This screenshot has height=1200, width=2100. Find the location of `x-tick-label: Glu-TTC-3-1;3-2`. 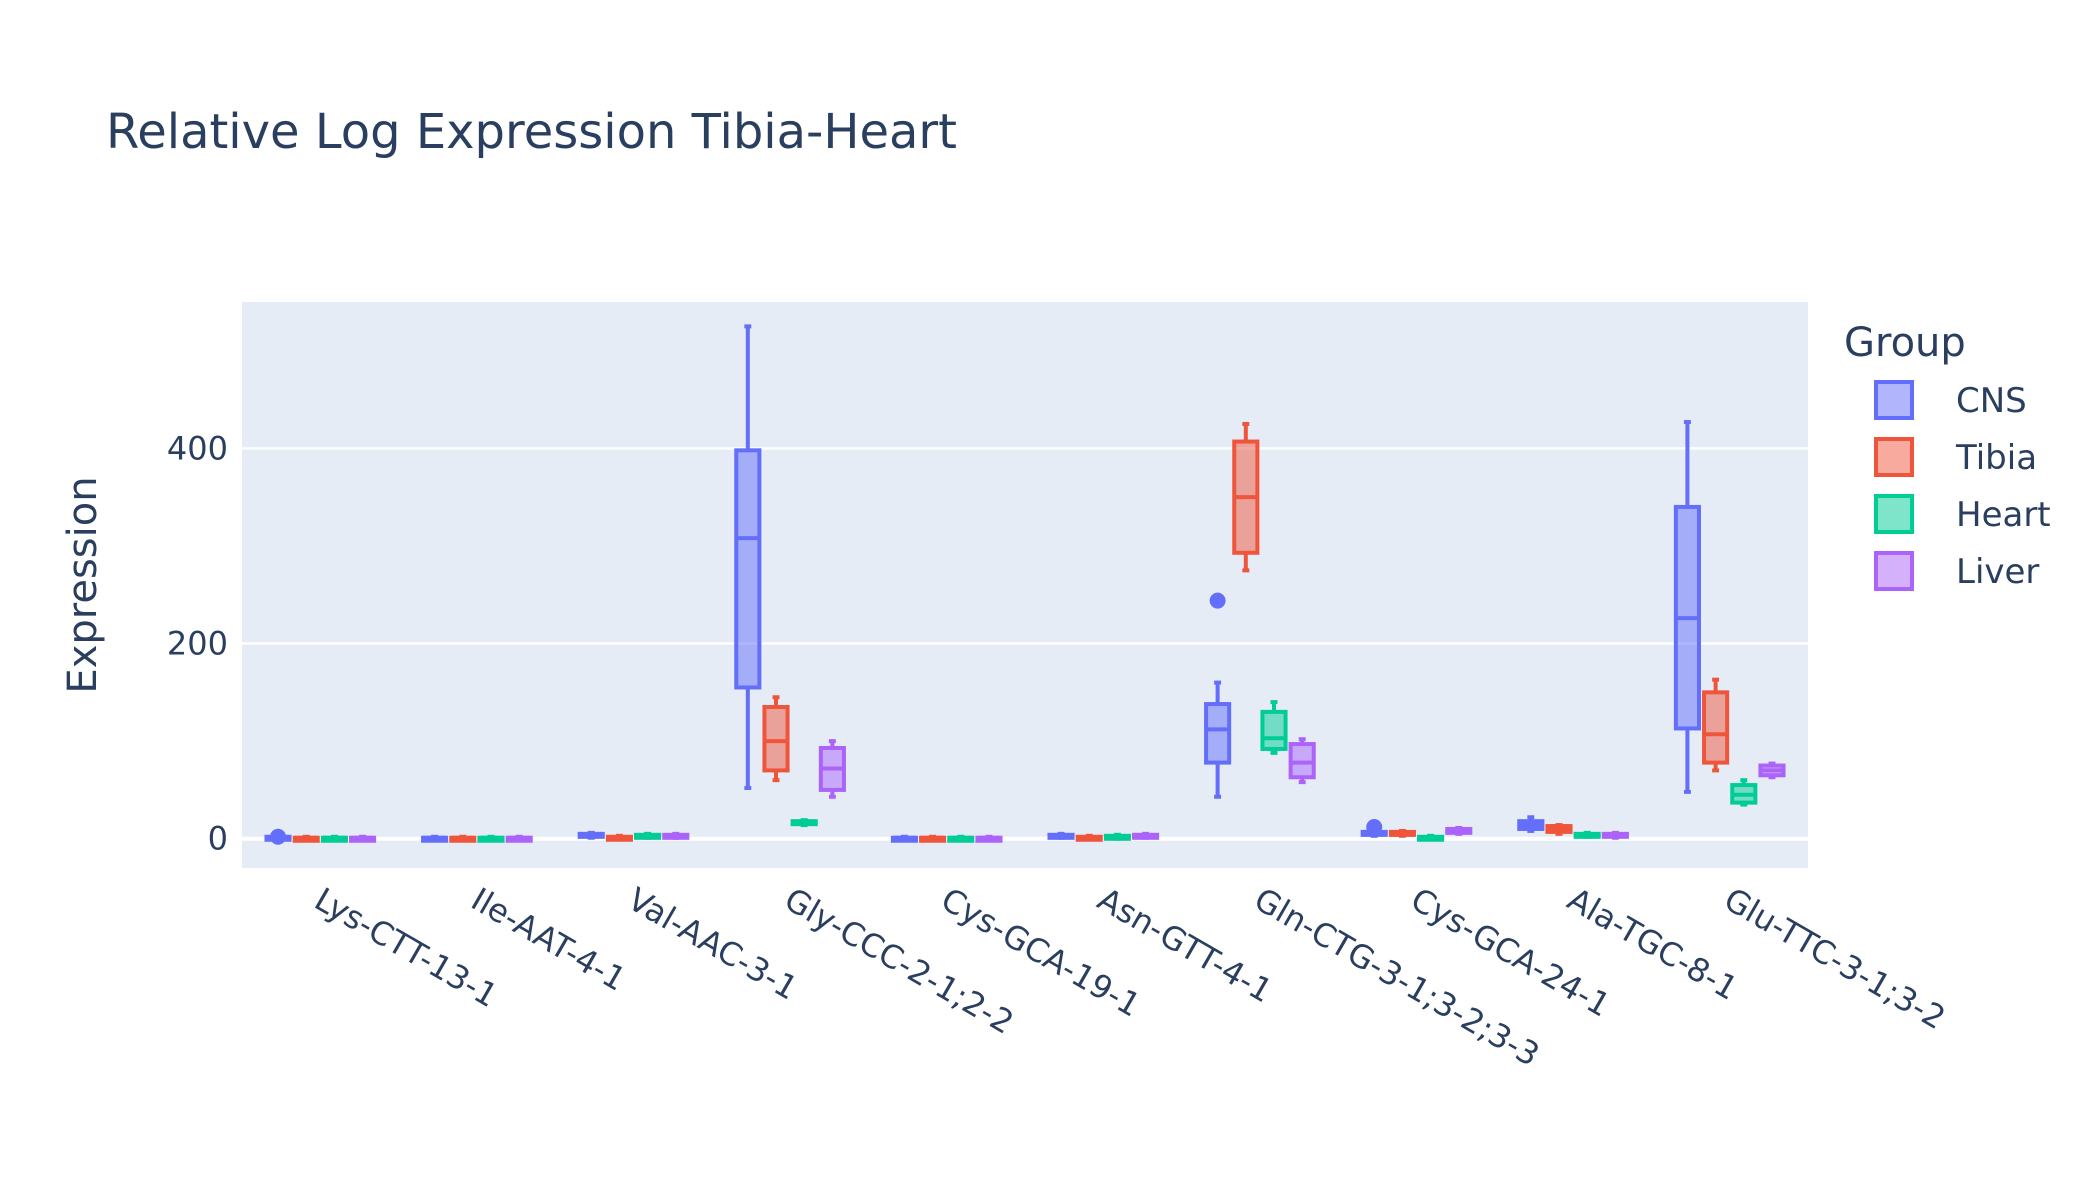

x-tick-label: Glu-TTC-3-1;3-2 is located at coordinates (1835, 958).